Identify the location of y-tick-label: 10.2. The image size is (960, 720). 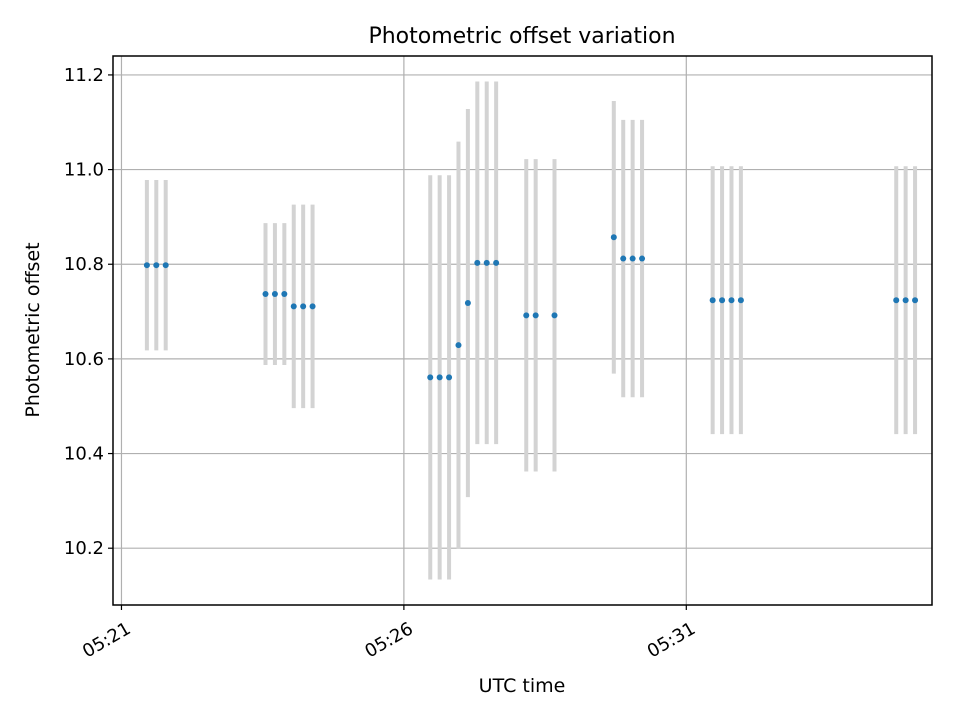
(84, 548).